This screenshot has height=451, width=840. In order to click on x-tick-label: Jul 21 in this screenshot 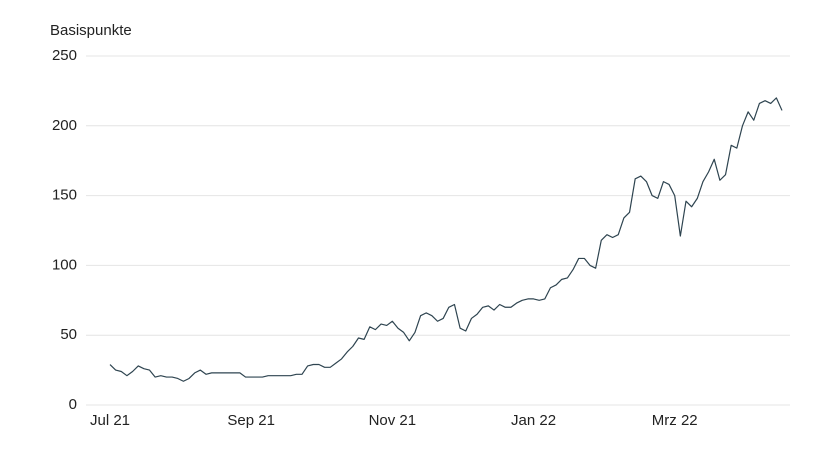, I will do `click(110, 420)`.